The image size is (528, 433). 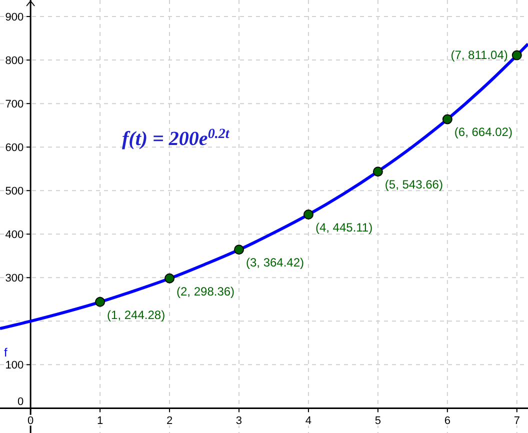 I want to click on series-label: f, so click(x=6, y=353).